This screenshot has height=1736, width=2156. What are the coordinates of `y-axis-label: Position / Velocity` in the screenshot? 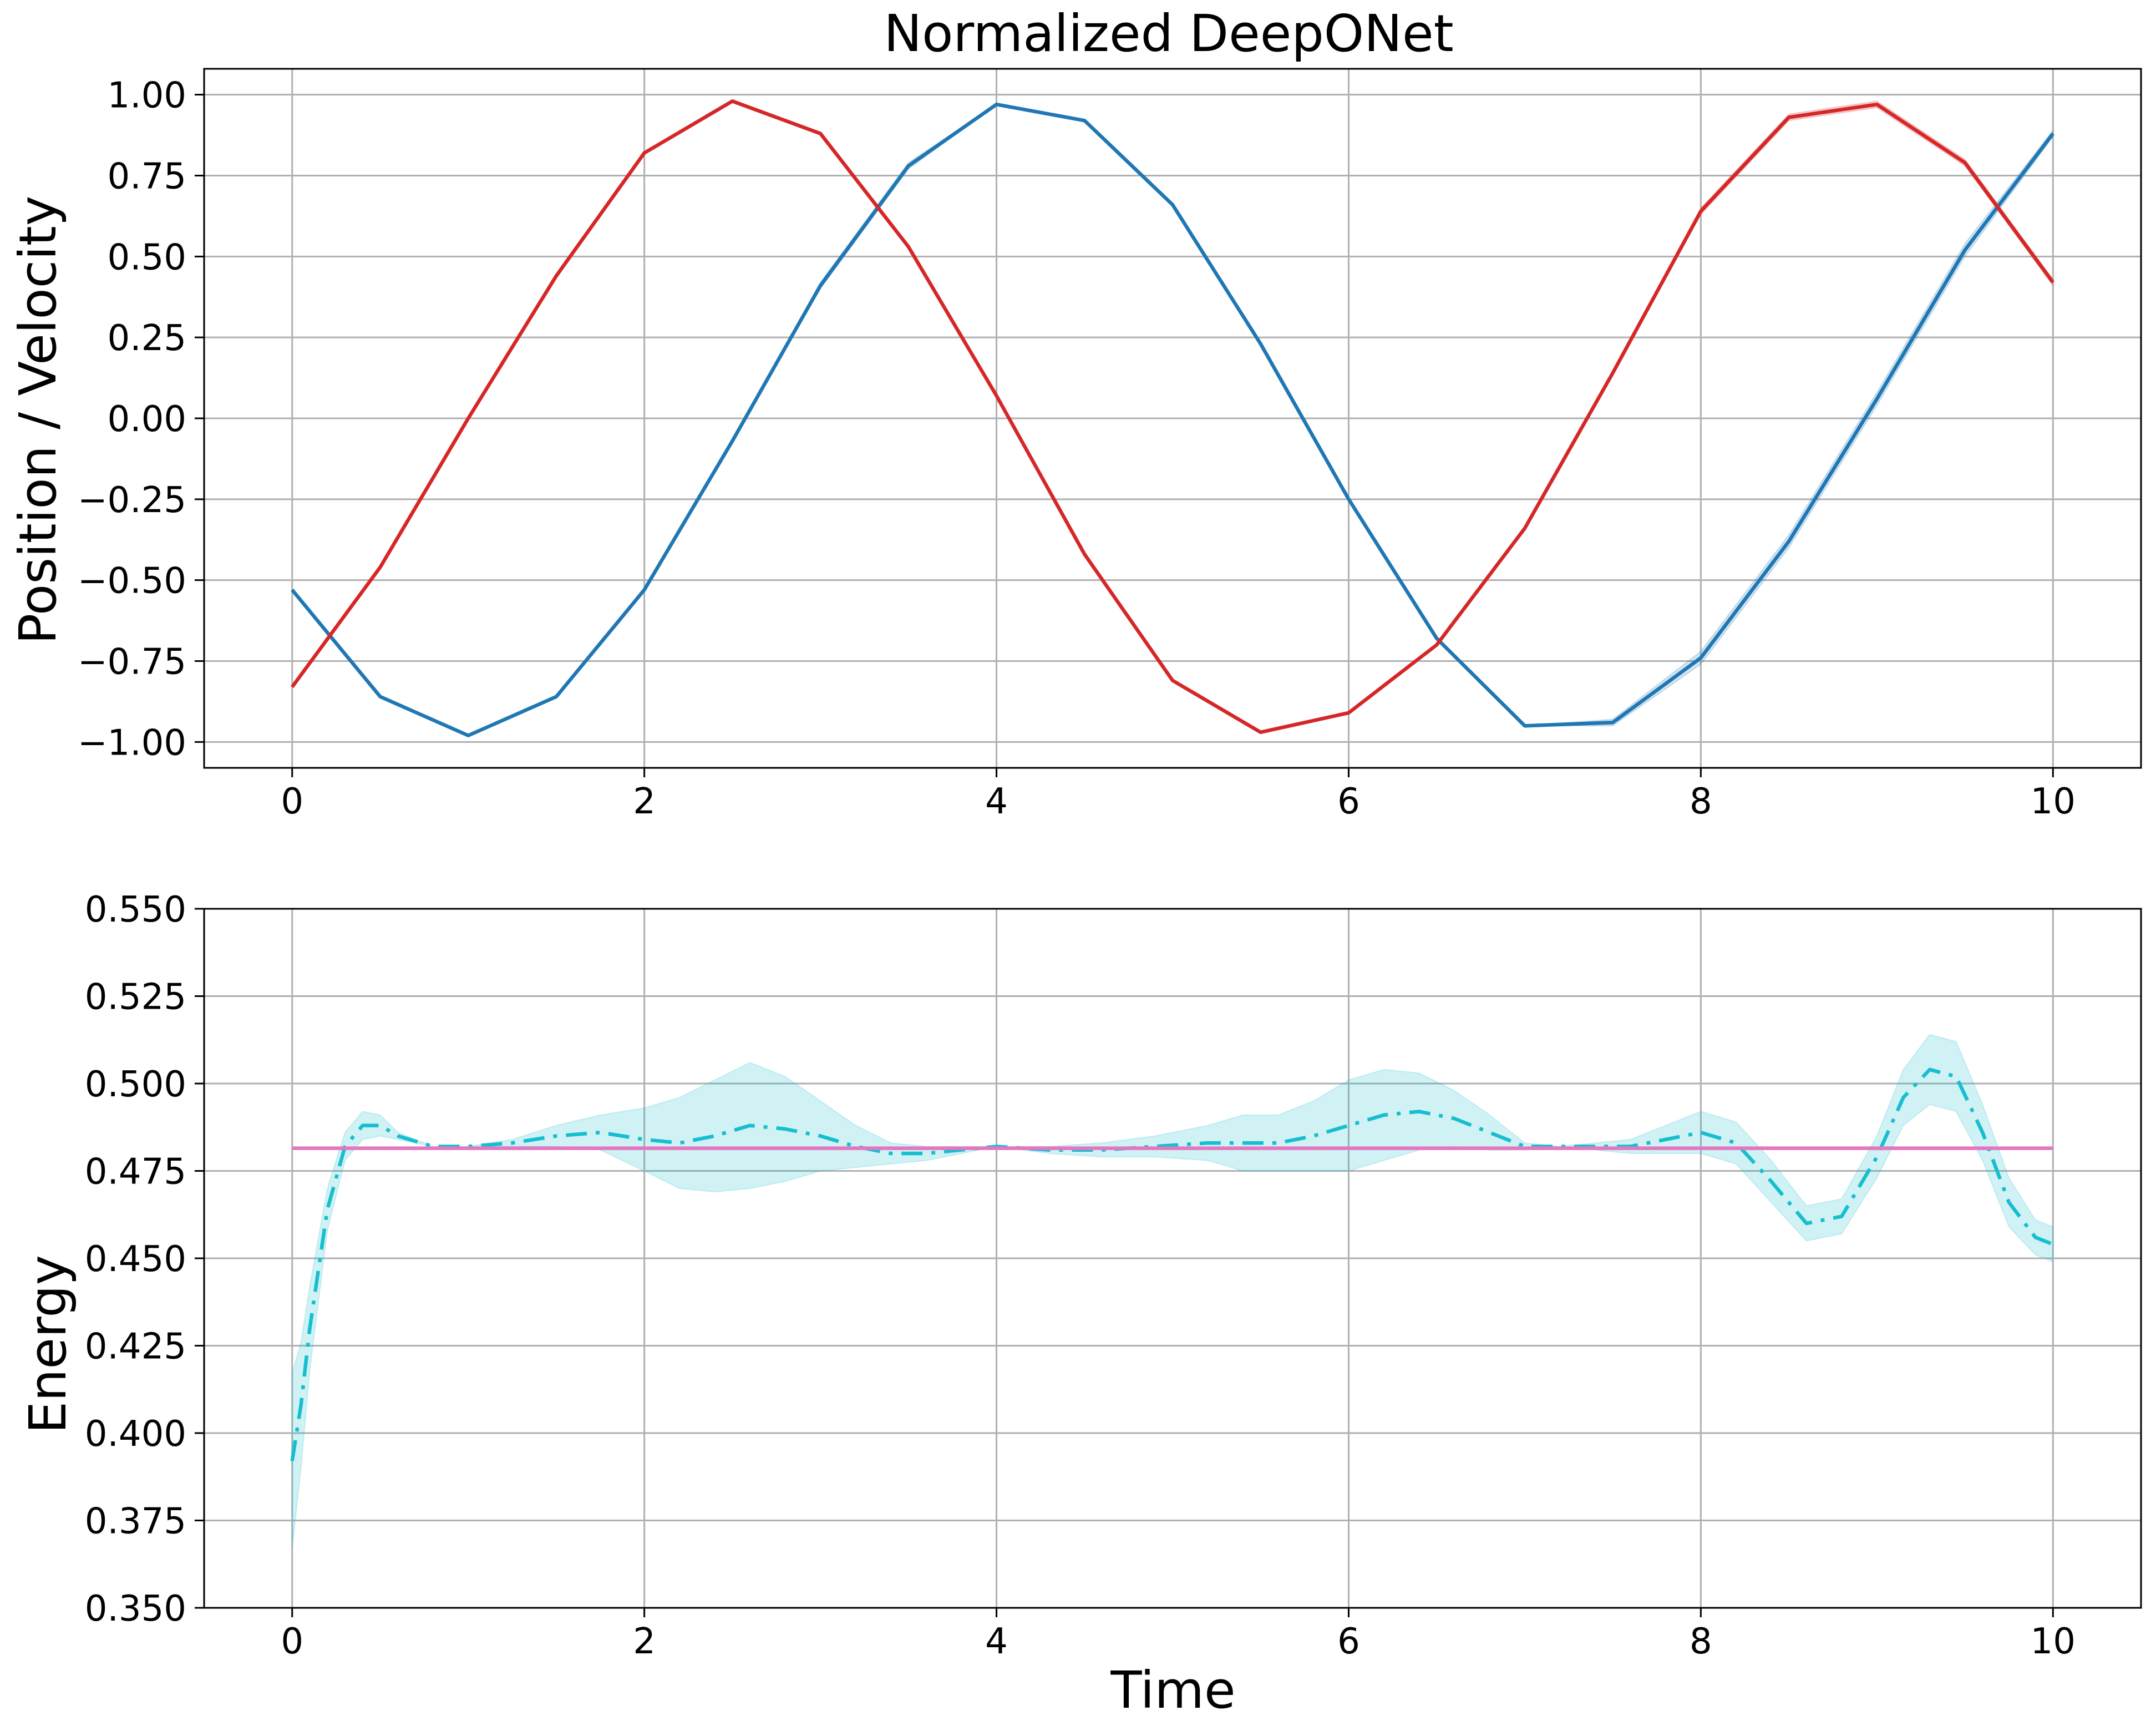 It's located at (38, 421).